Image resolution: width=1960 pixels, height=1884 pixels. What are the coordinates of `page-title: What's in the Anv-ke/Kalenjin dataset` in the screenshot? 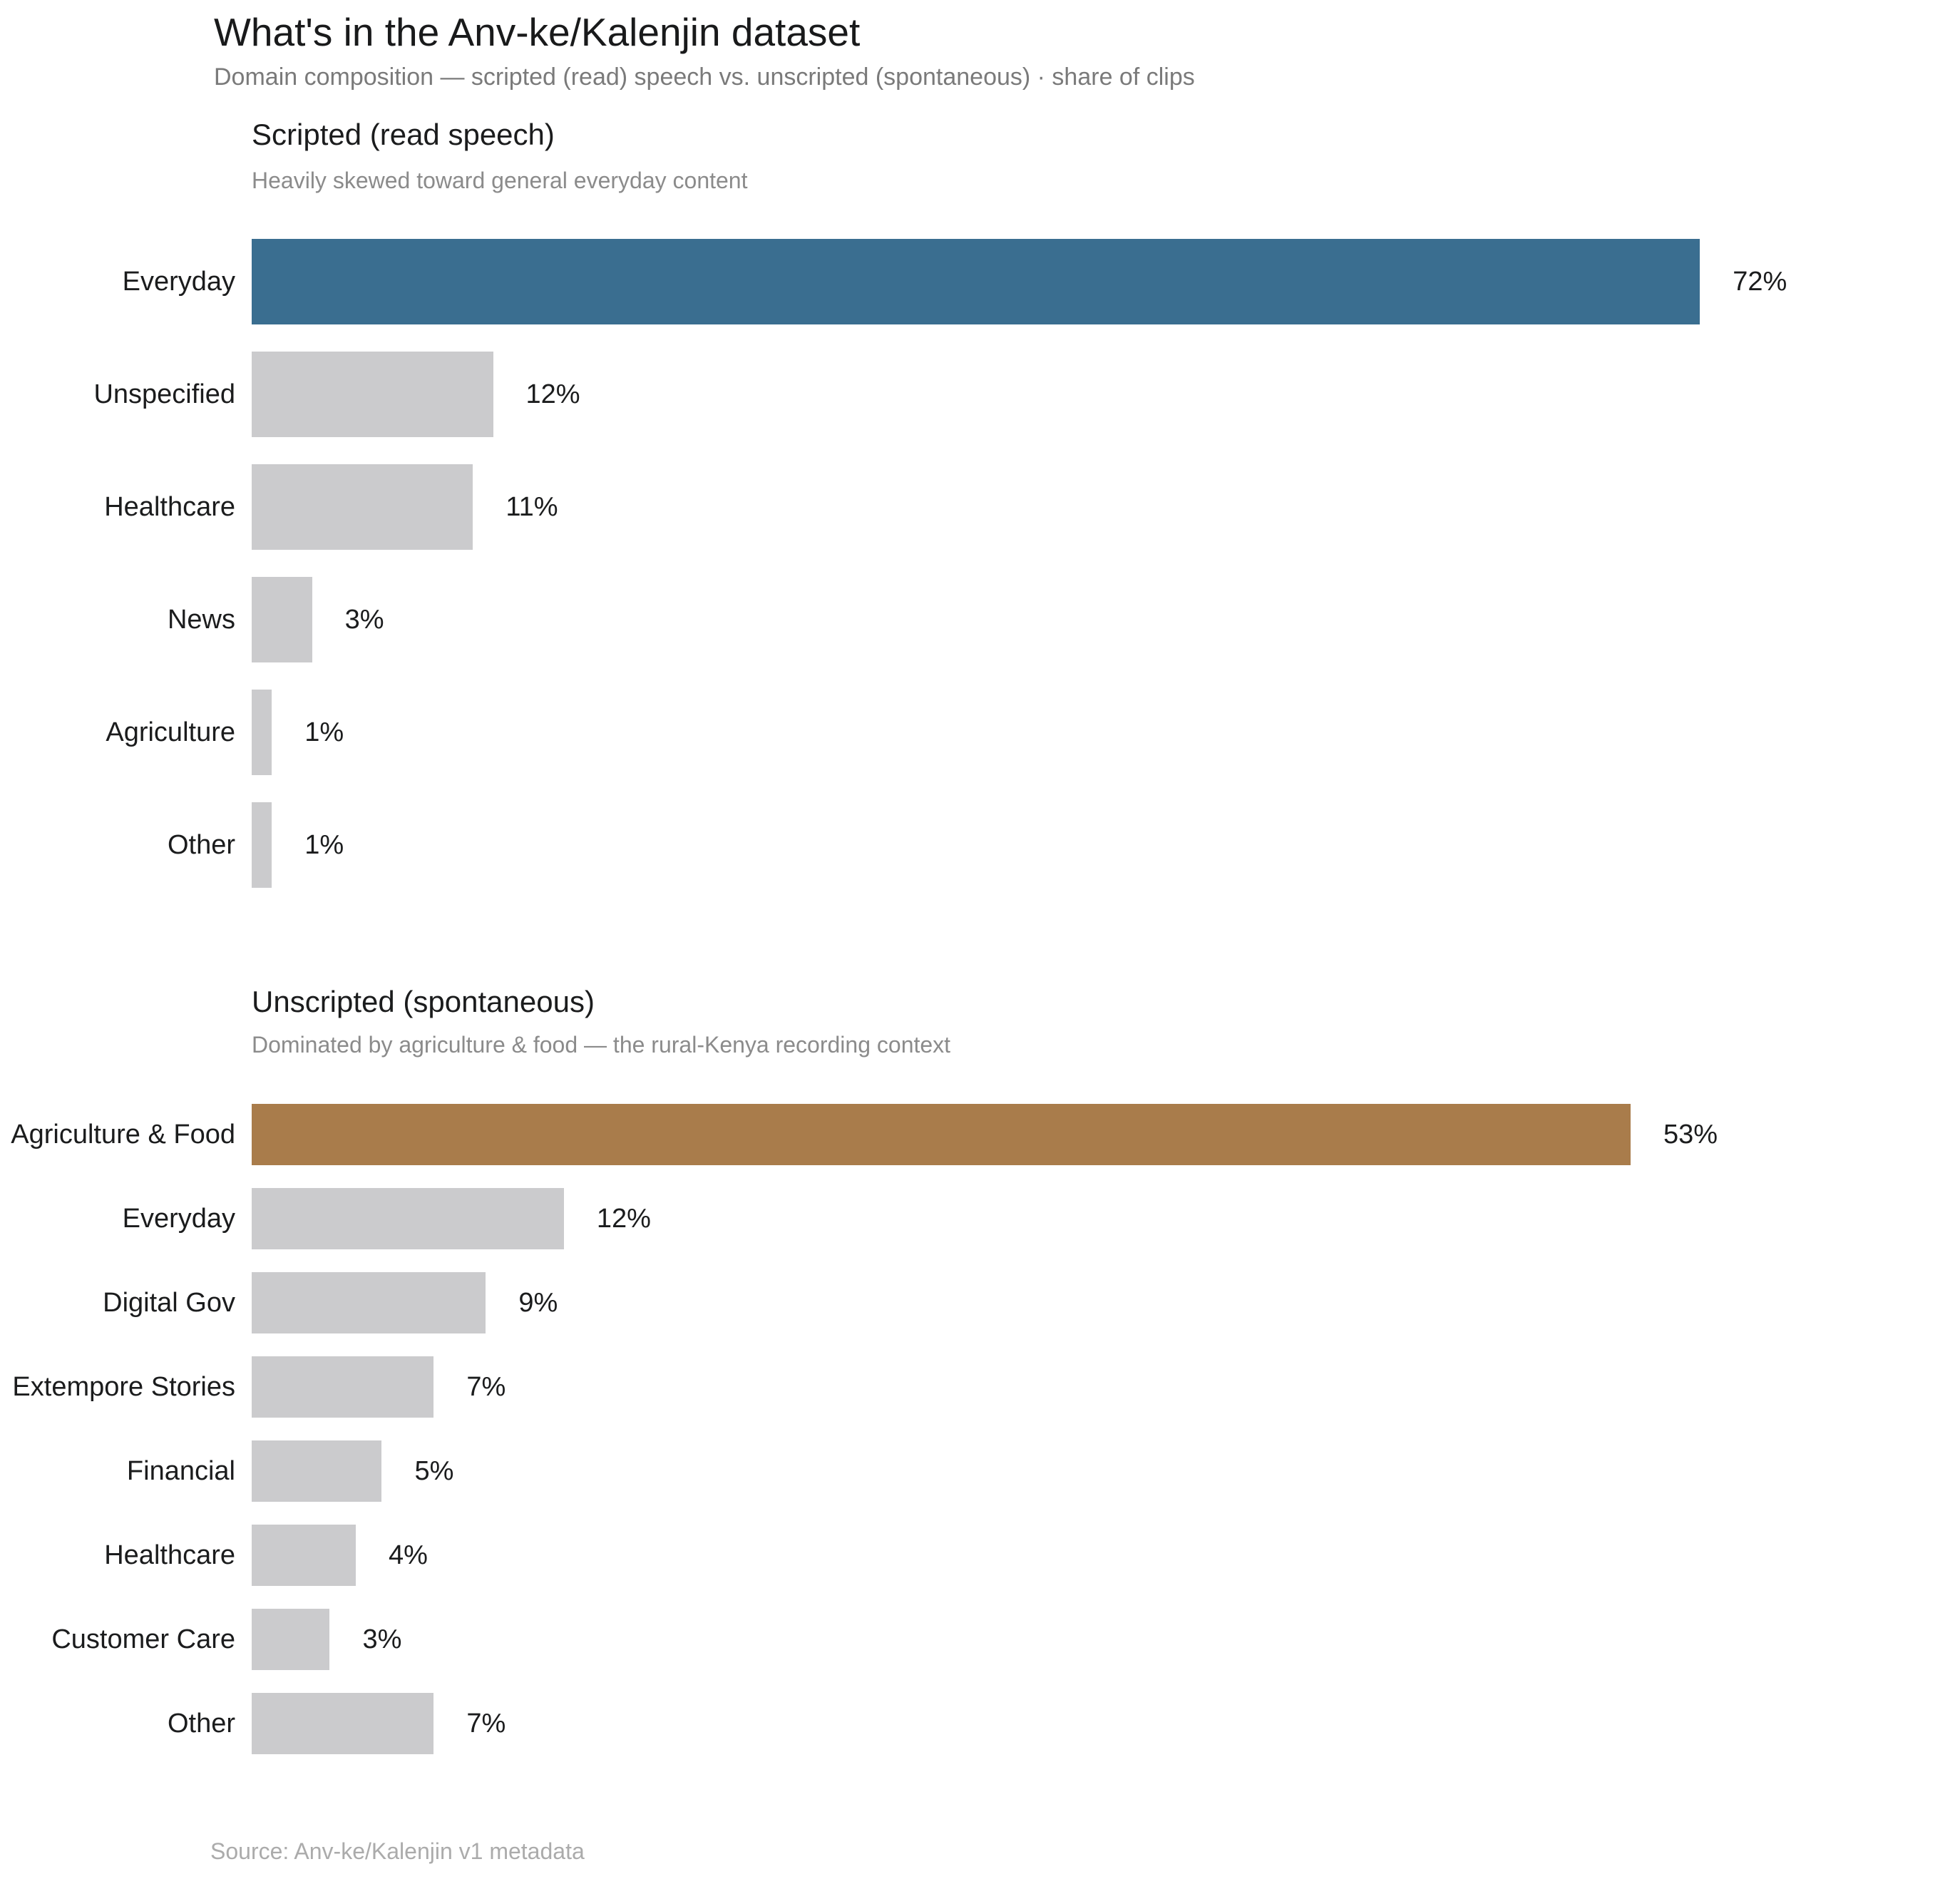 It's located at (537, 32).